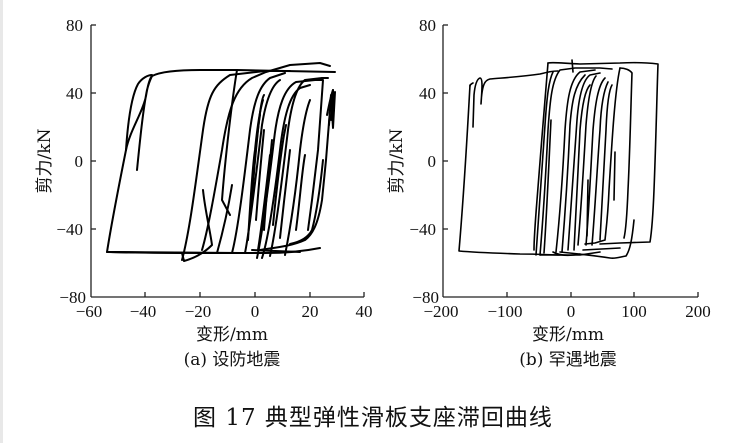 The image size is (746, 443). What do you see at coordinates (373, 418) in the screenshot?
I see `figure-title: 图 17 典型弹性滑板支座滞回曲线` at bounding box center [373, 418].